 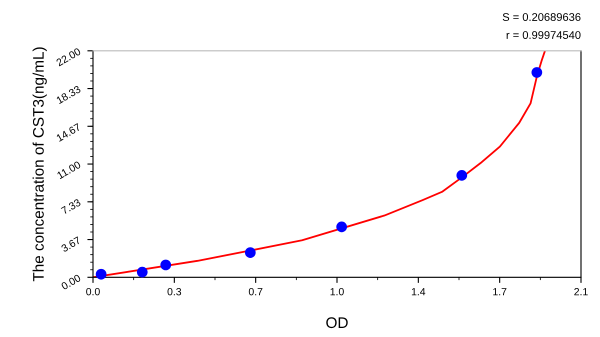 What do you see at coordinates (337, 322) in the screenshot?
I see `x-axis-title: OD` at bounding box center [337, 322].